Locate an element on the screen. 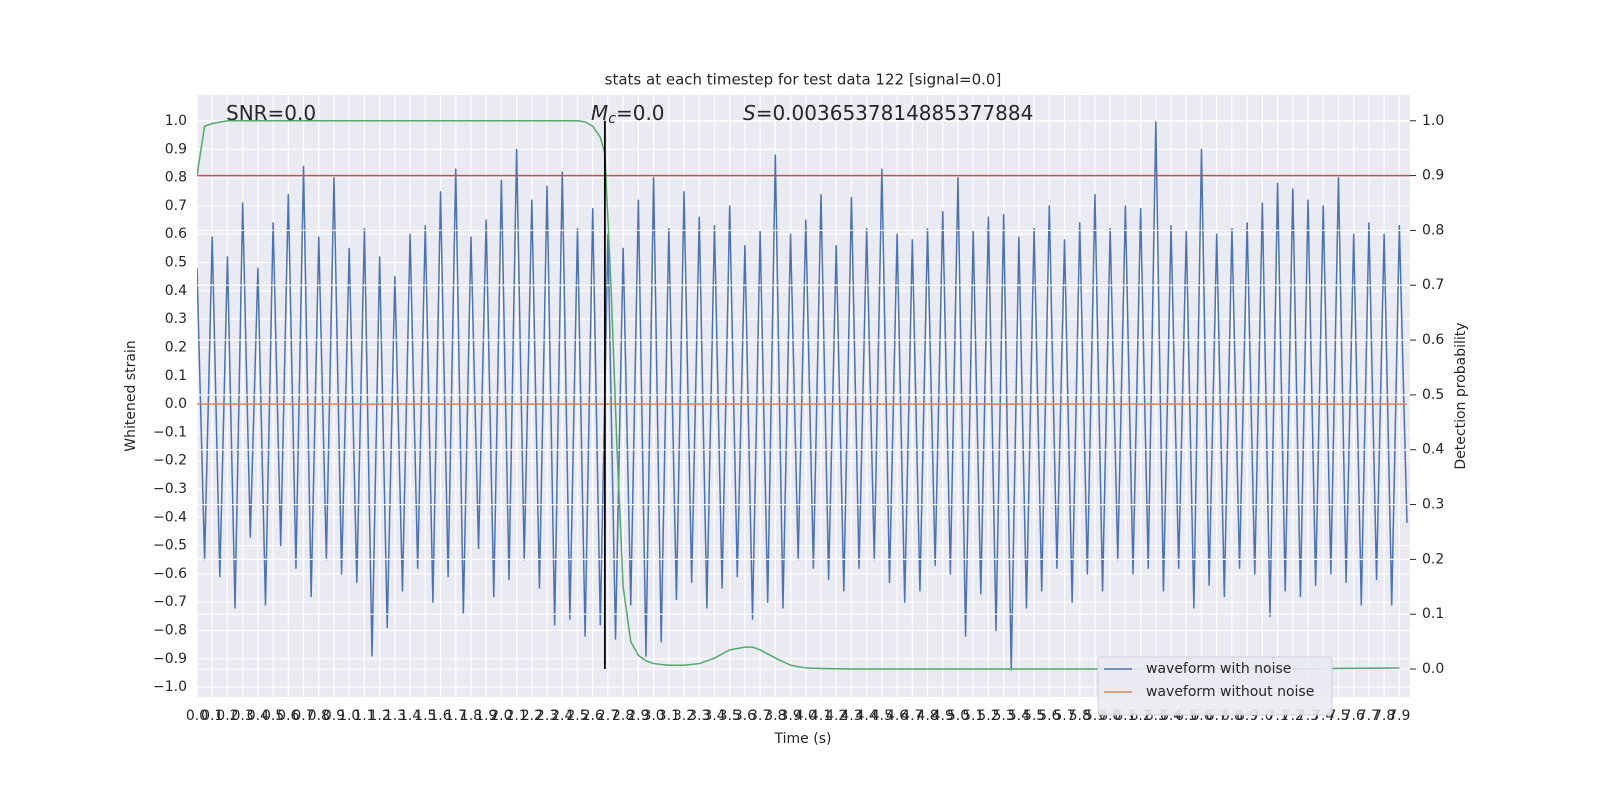 This screenshot has height=800, width=1600. annotation-subscript: c is located at coordinates (612, 119).